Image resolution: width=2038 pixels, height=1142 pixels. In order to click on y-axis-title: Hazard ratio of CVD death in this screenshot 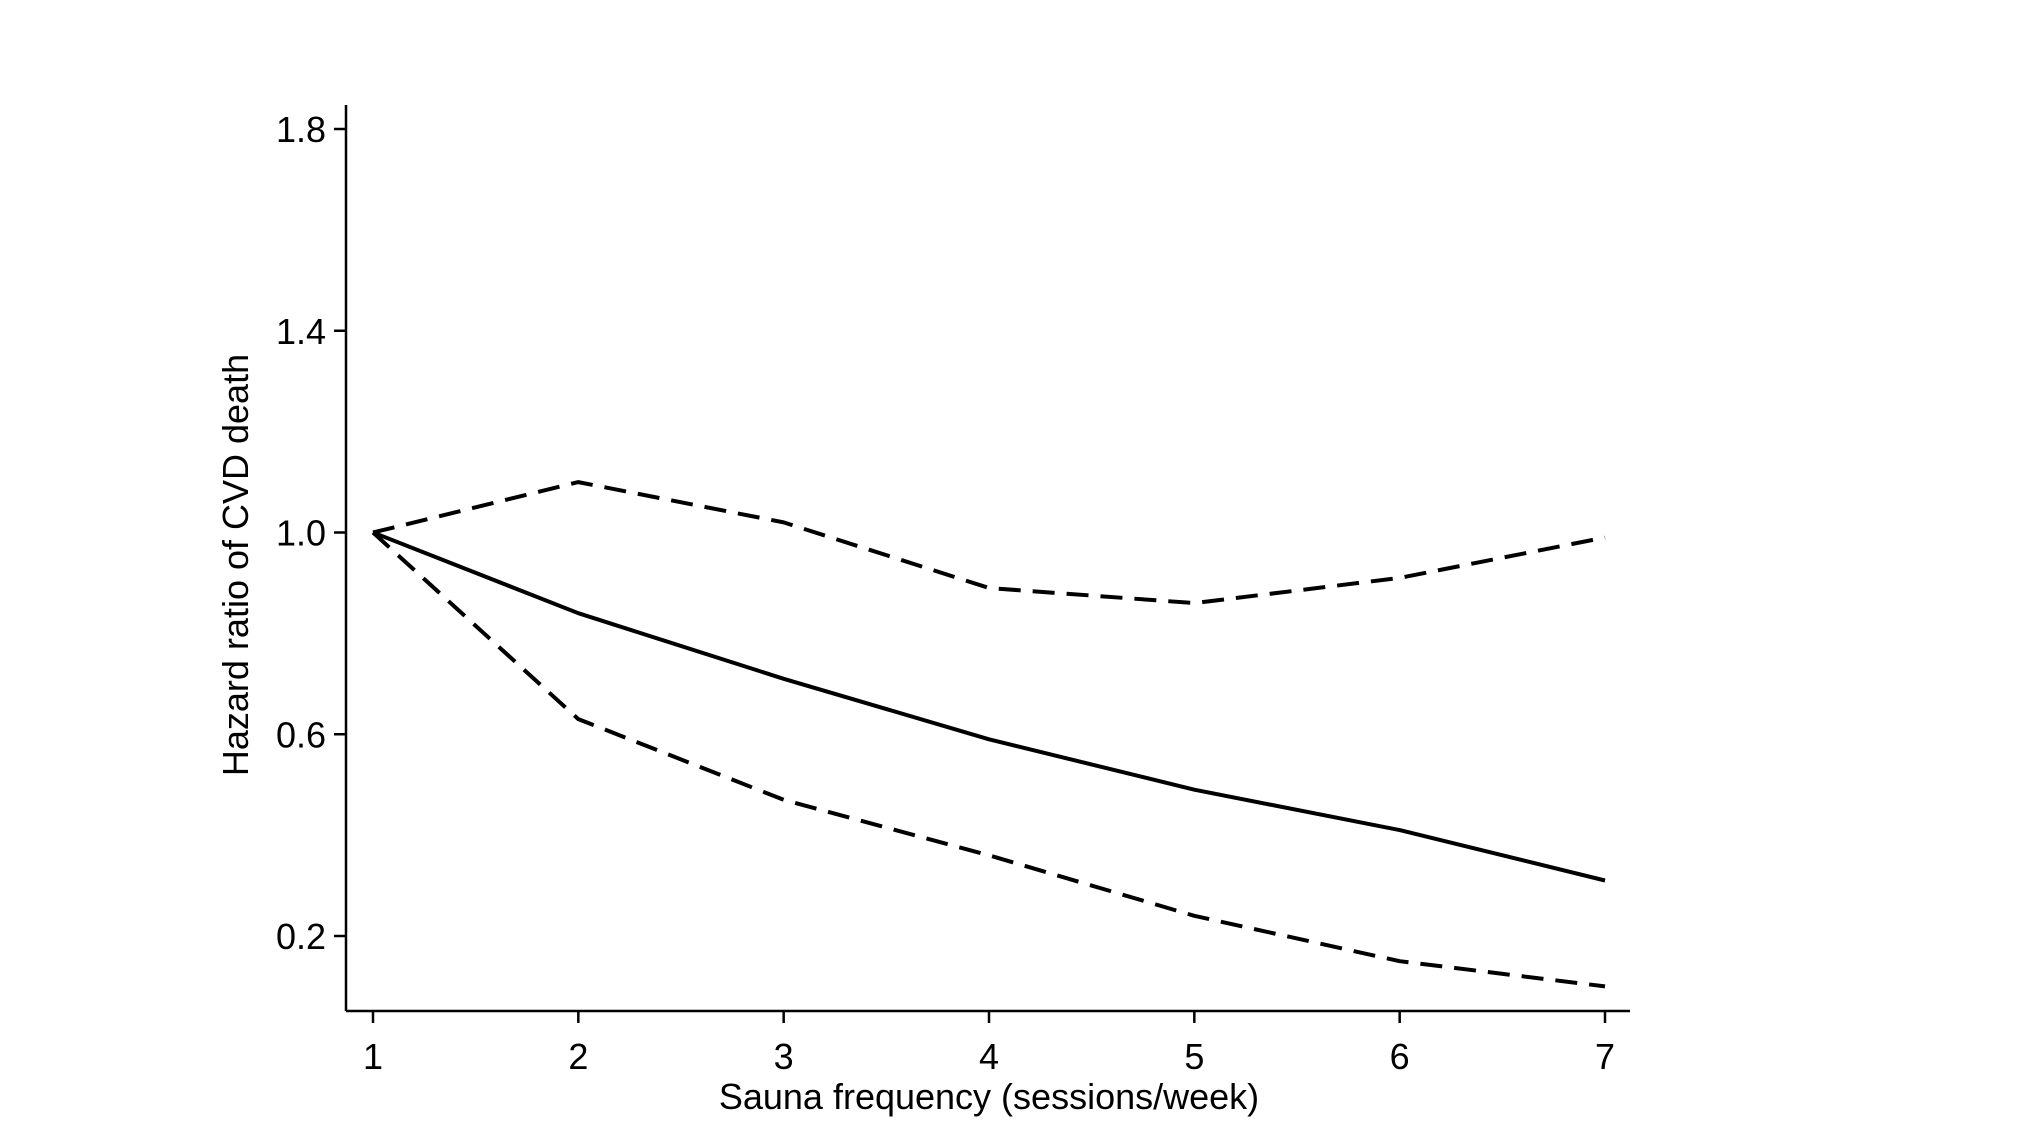, I will do `click(235, 565)`.